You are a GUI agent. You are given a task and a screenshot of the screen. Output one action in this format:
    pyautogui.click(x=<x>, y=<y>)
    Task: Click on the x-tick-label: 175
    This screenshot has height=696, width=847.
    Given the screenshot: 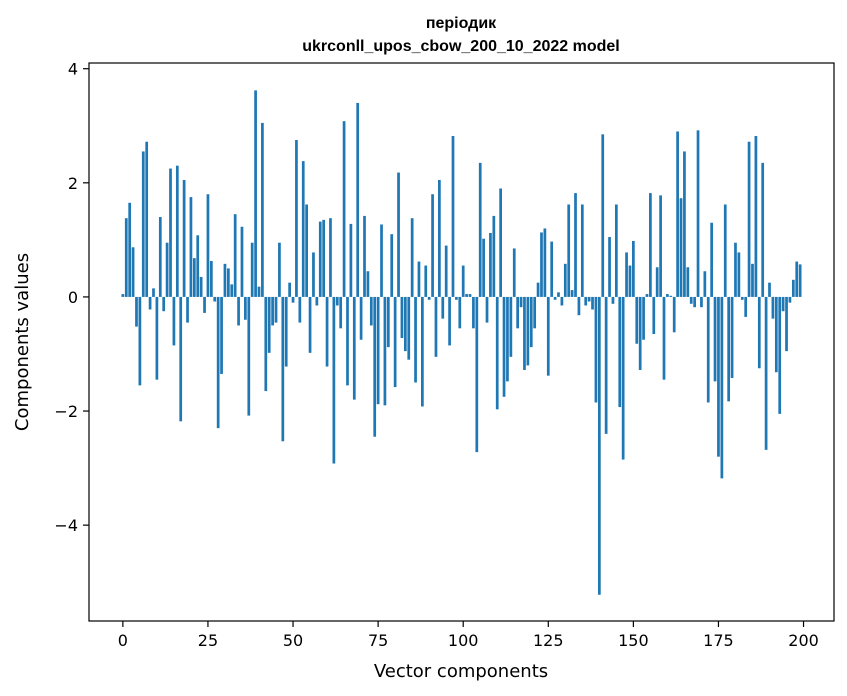 What is the action you would take?
    pyautogui.click(x=718, y=640)
    